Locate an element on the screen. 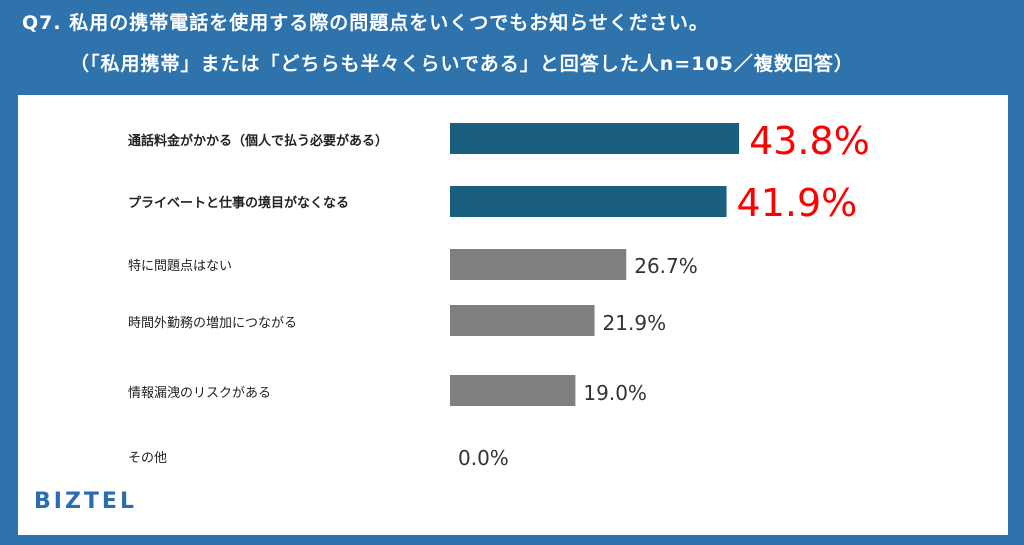 The image size is (1024, 545). value-label: 43.8% is located at coordinates (809, 141).